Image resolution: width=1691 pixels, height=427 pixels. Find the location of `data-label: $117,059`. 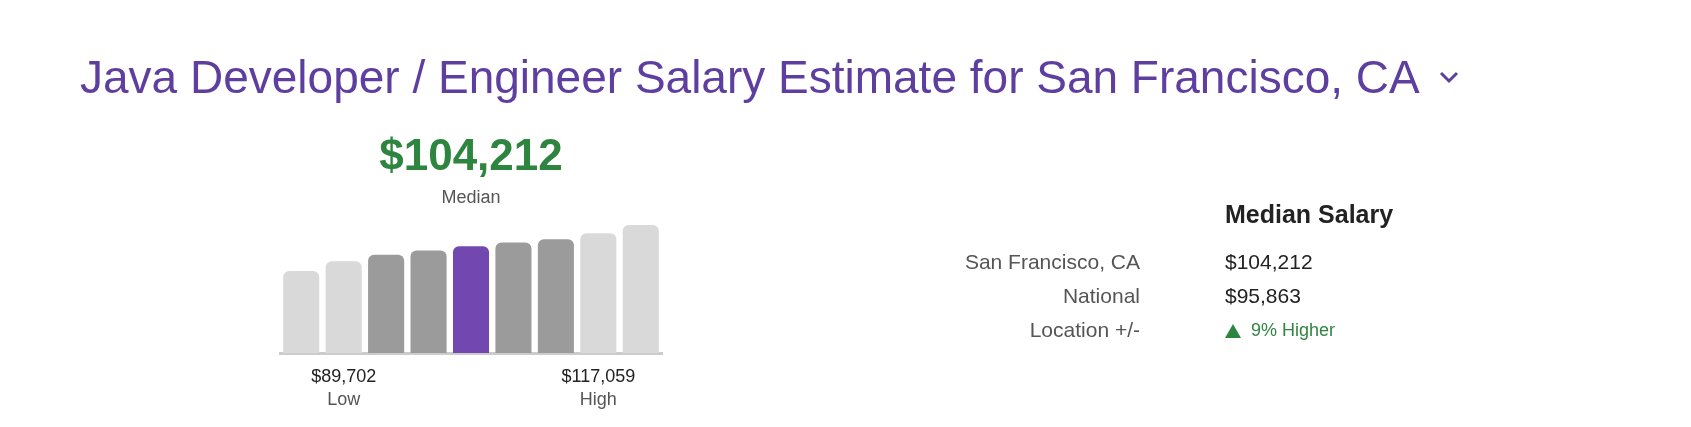

data-label: $117,059 is located at coordinates (598, 375).